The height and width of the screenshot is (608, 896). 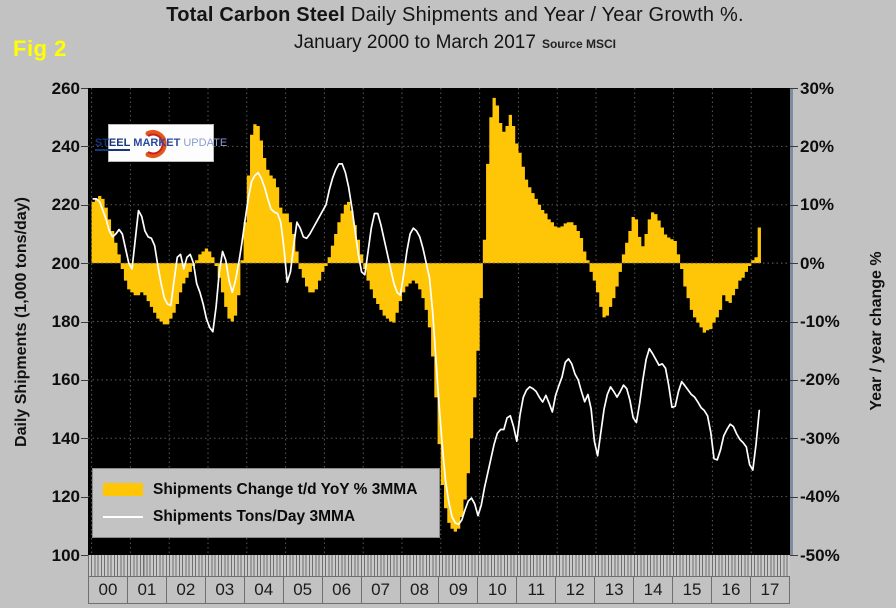 What do you see at coordinates (496, 589) in the screenshot?
I see `year-label: 10` at bounding box center [496, 589].